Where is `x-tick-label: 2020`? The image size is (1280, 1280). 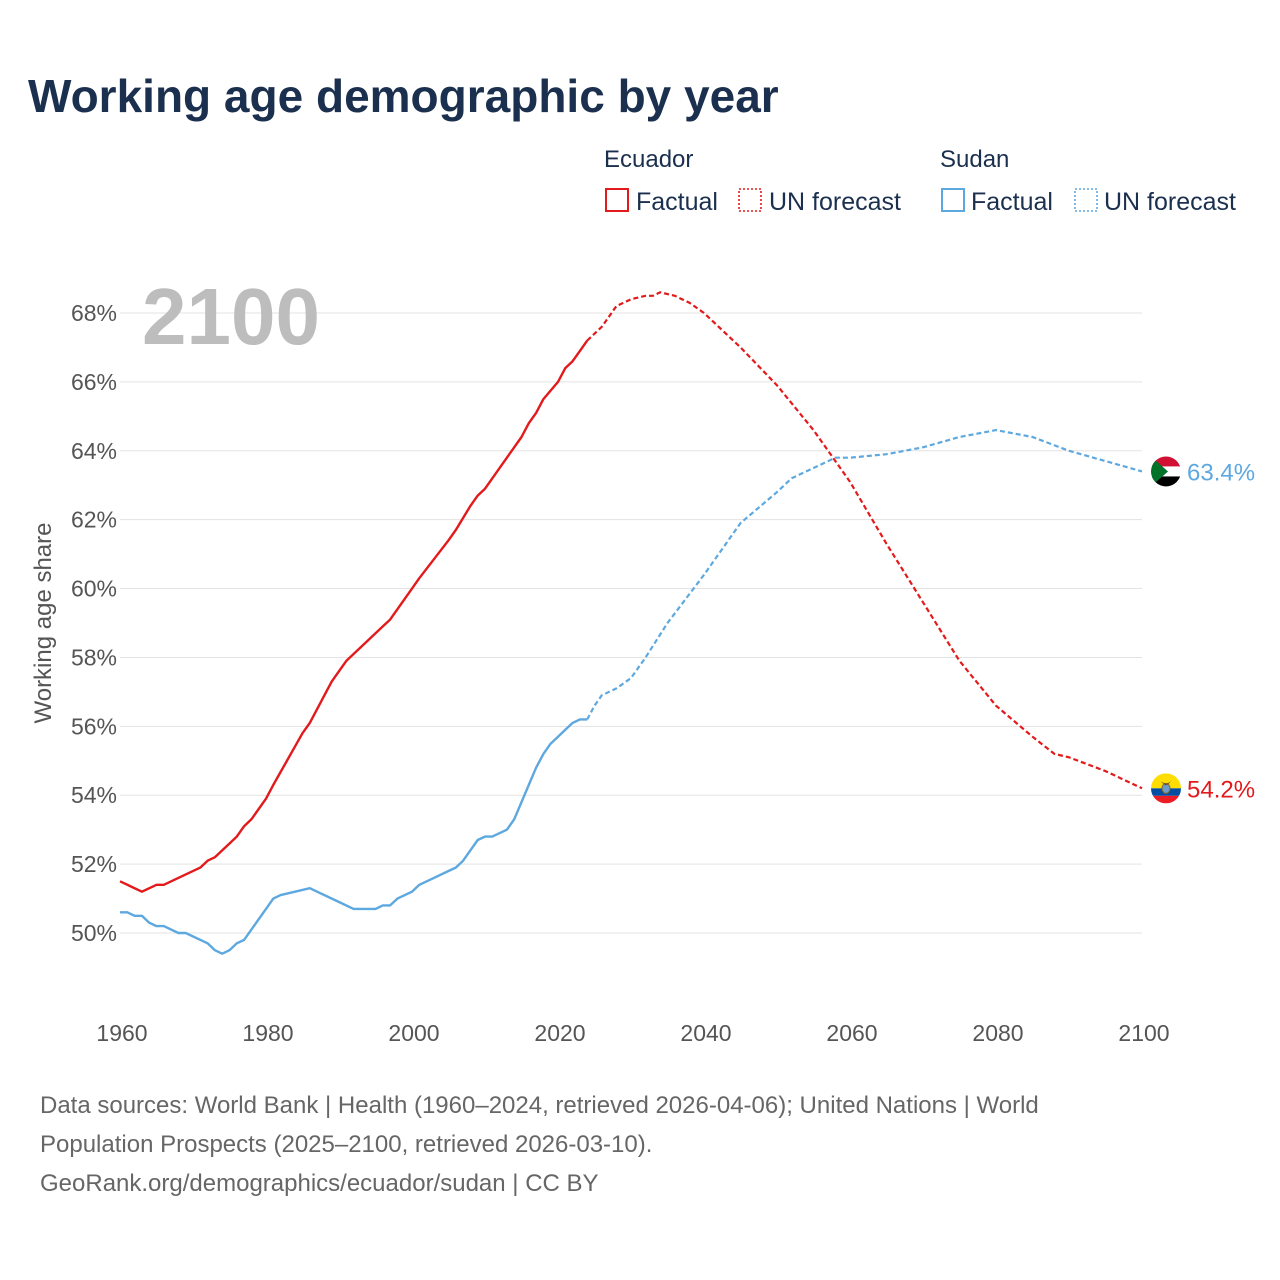 x-tick-label: 2020 is located at coordinates (559, 1033).